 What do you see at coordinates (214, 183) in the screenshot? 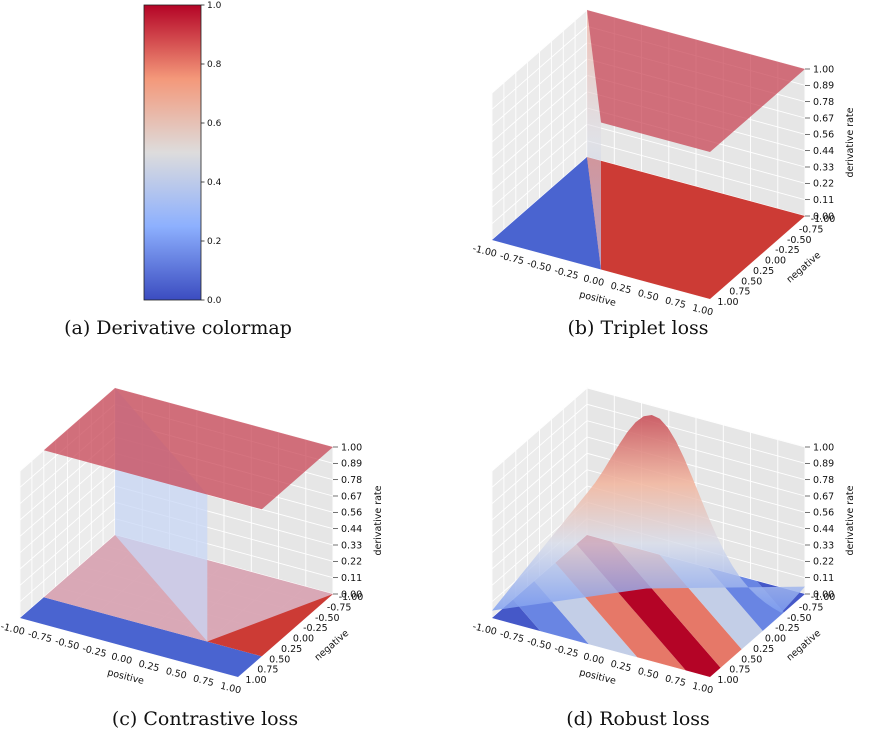
I see `colorbar-tick-label: 0.4` at bounding box center [214, 183].